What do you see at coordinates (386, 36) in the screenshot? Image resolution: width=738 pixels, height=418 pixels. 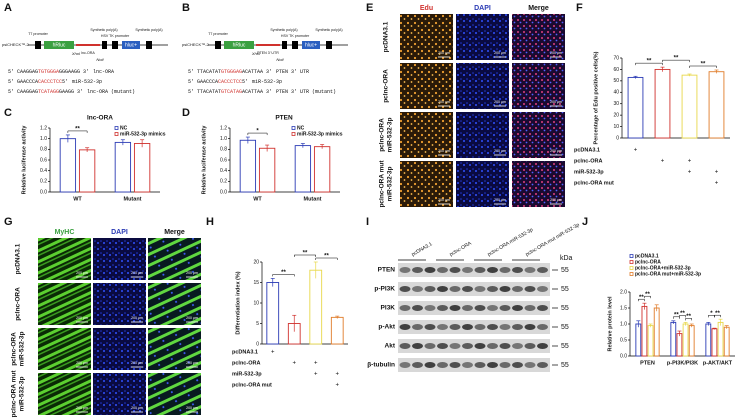 I see `row-label: pcDNA3.1` at bounding box center [386, 36].